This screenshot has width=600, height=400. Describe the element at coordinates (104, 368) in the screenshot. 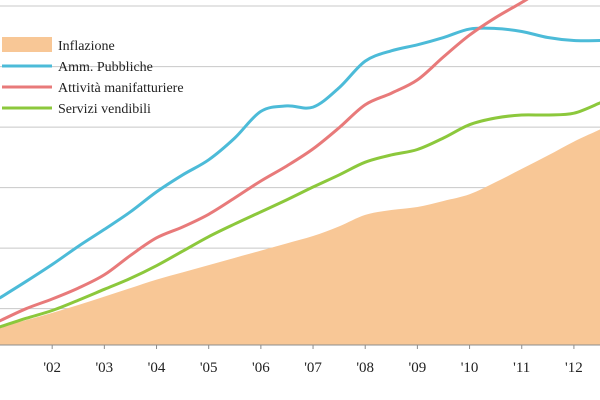

I see `x-tick-label: '03` at that location.